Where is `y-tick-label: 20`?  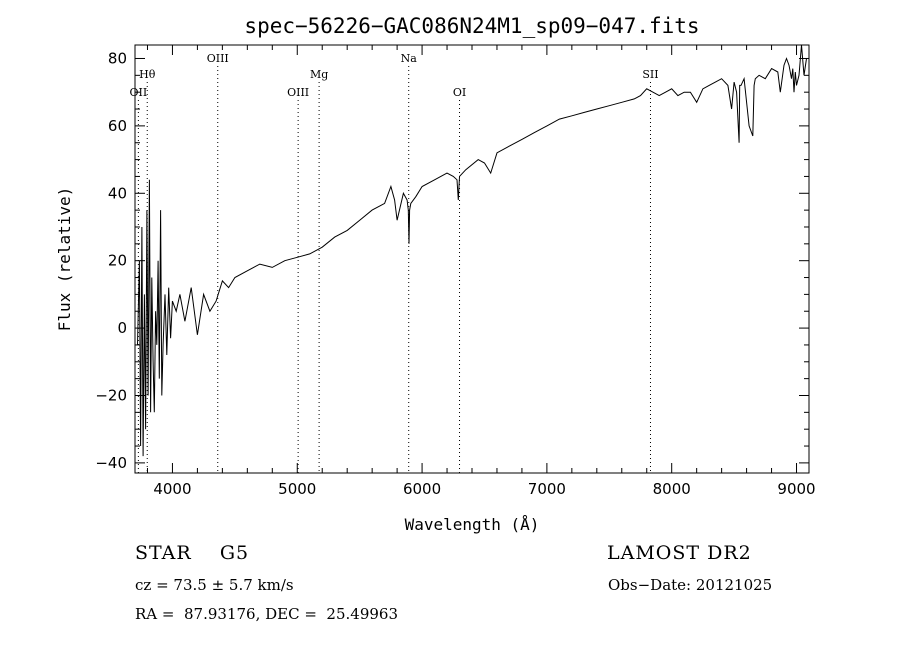
y-tick-label: 20 is located at coordinates (117, 261).